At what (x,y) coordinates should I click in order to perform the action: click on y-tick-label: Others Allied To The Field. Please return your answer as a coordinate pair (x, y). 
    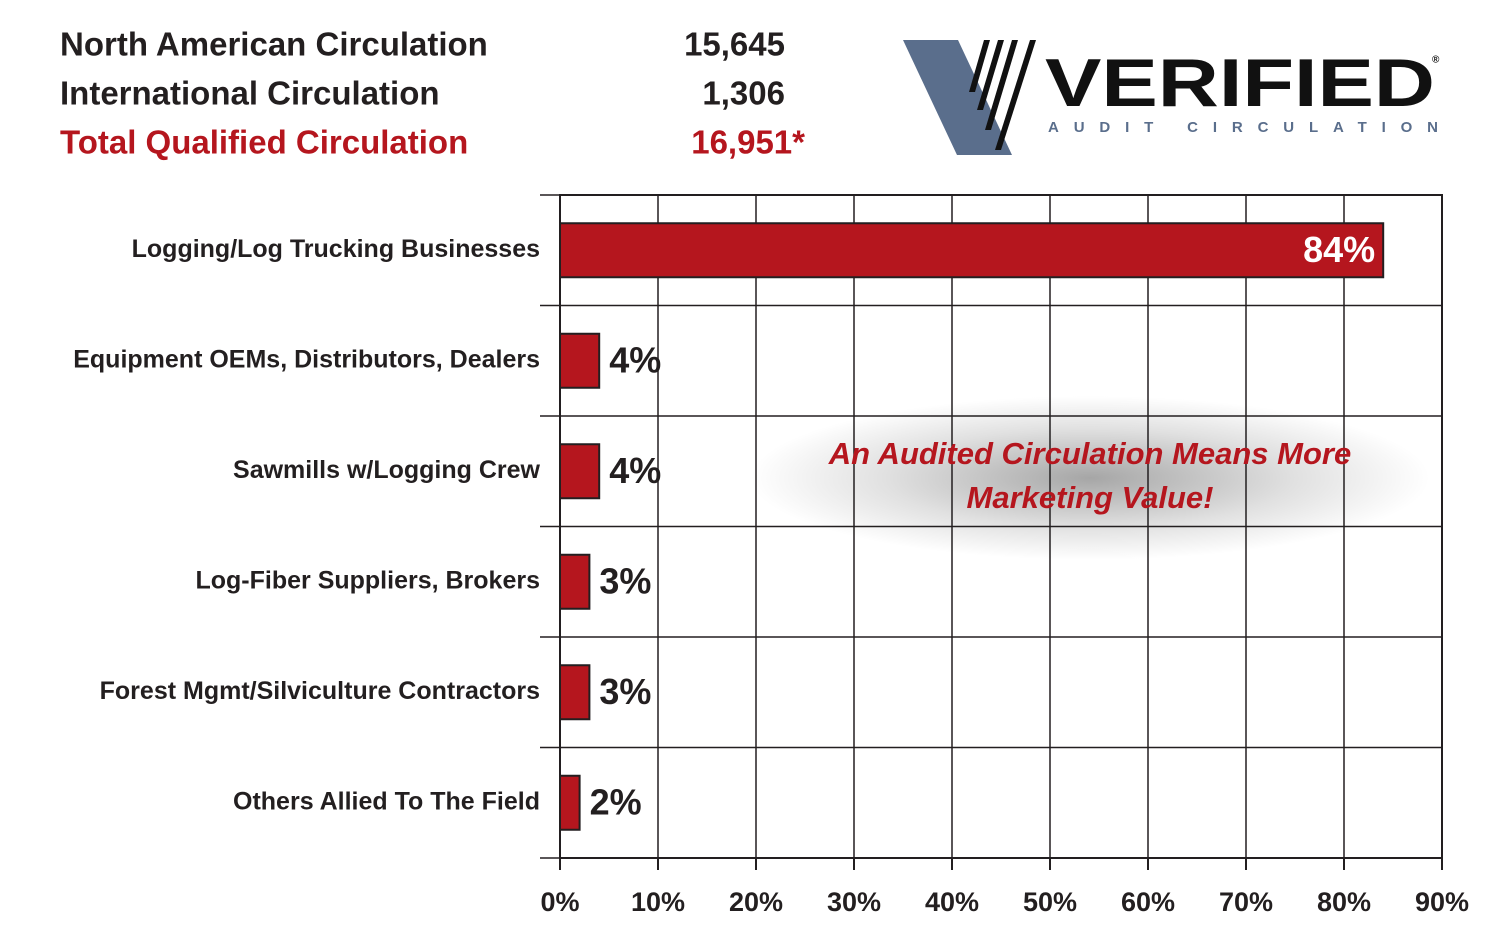
    Looking at the image, I should click on (386, 801).